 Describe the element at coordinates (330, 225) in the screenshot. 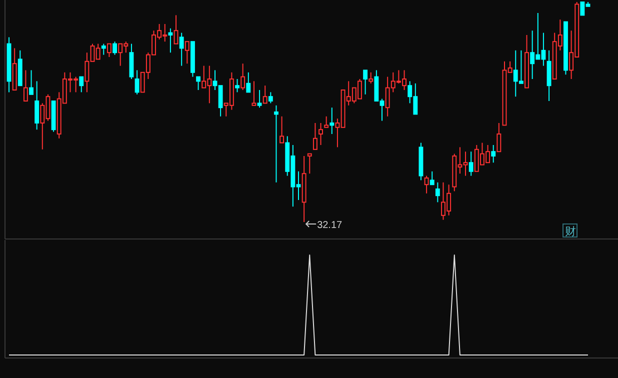

I see `annotation: 32.17` at that location.